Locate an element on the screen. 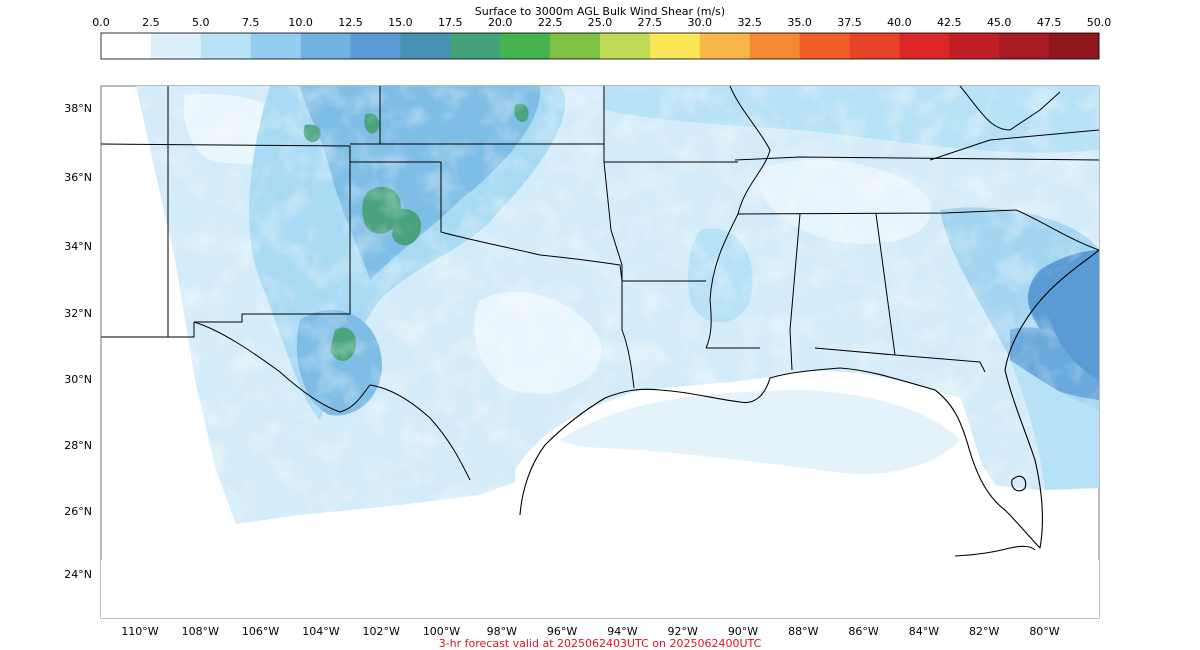 This screenshot has width=1200, height=650. longitude-label: 94°W is located at coordinates (622, 631).